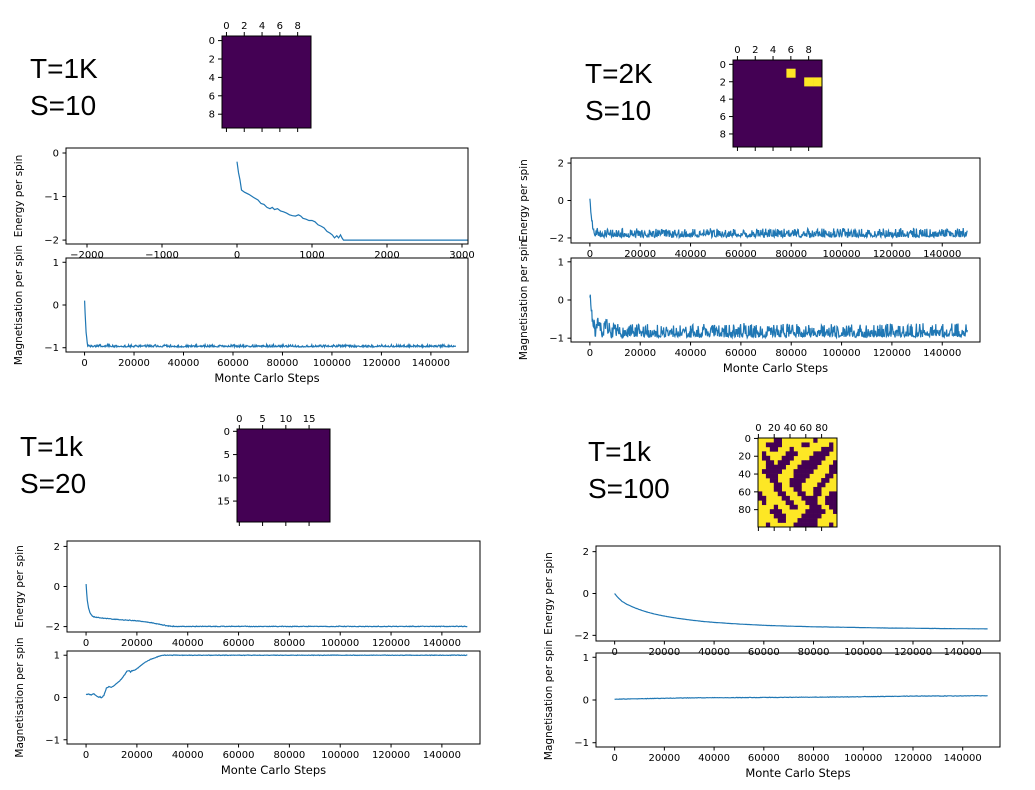 The width and height of the screenshot is (1035, 790). Describe the element at coordinates (64, 87) in the screenshot. I see `condition-label: T=1K S=10` at that location.